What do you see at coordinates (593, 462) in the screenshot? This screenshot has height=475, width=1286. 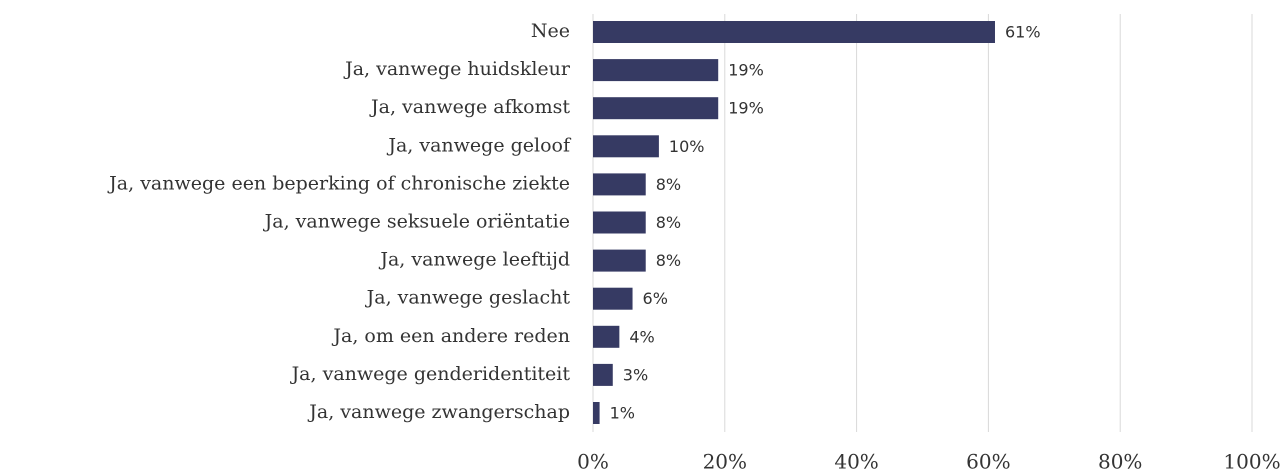 I see `x-tick-label: 0%` at bounding box center [593, 462].